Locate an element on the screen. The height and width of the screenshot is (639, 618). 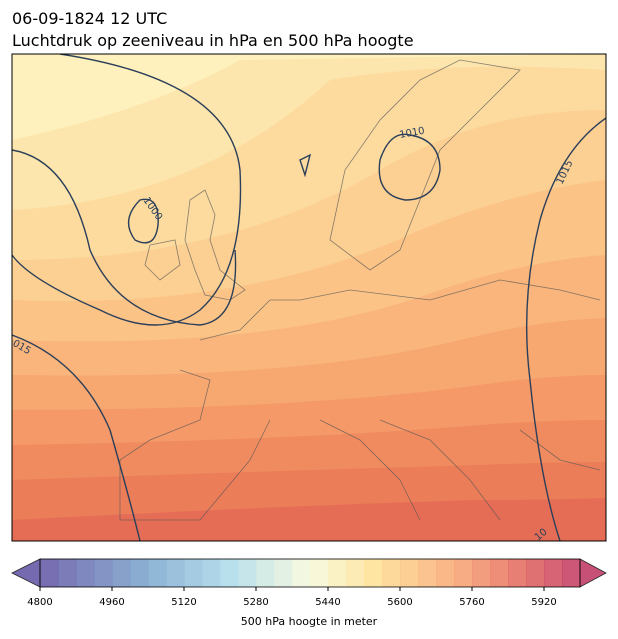
colorbar-label: 500 hPa hoogte in meter is located at coordinates (309, 621).